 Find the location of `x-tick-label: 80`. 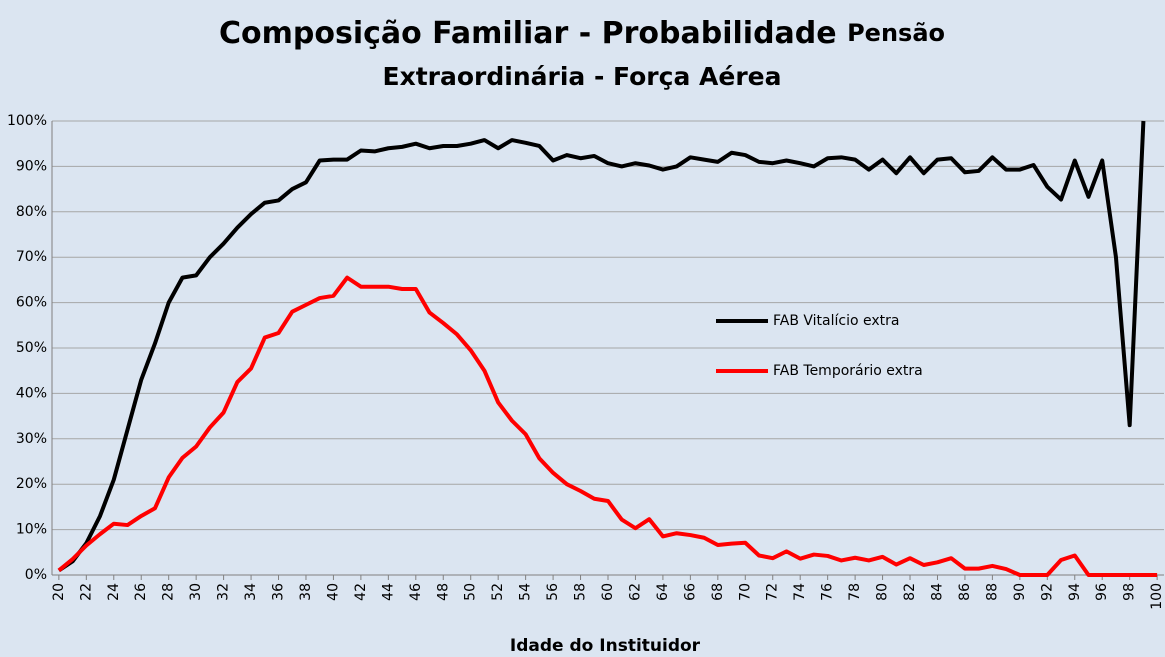

x-tick-label: 80 is located at coordinates (883, 592).